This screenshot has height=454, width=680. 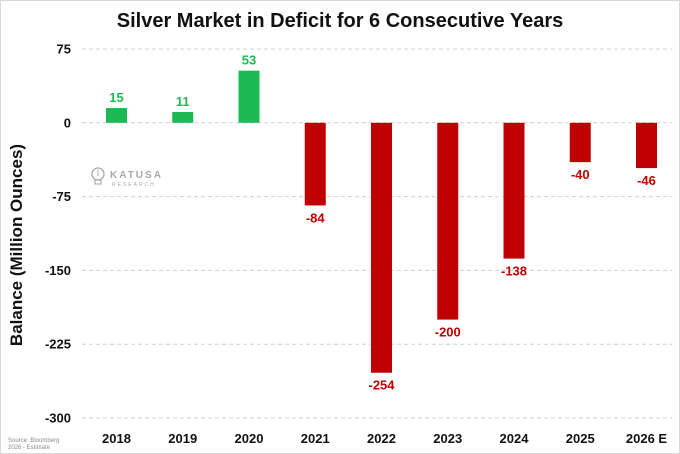 I want to click on x-tick-label: 2024, so click(x=515, y=438).